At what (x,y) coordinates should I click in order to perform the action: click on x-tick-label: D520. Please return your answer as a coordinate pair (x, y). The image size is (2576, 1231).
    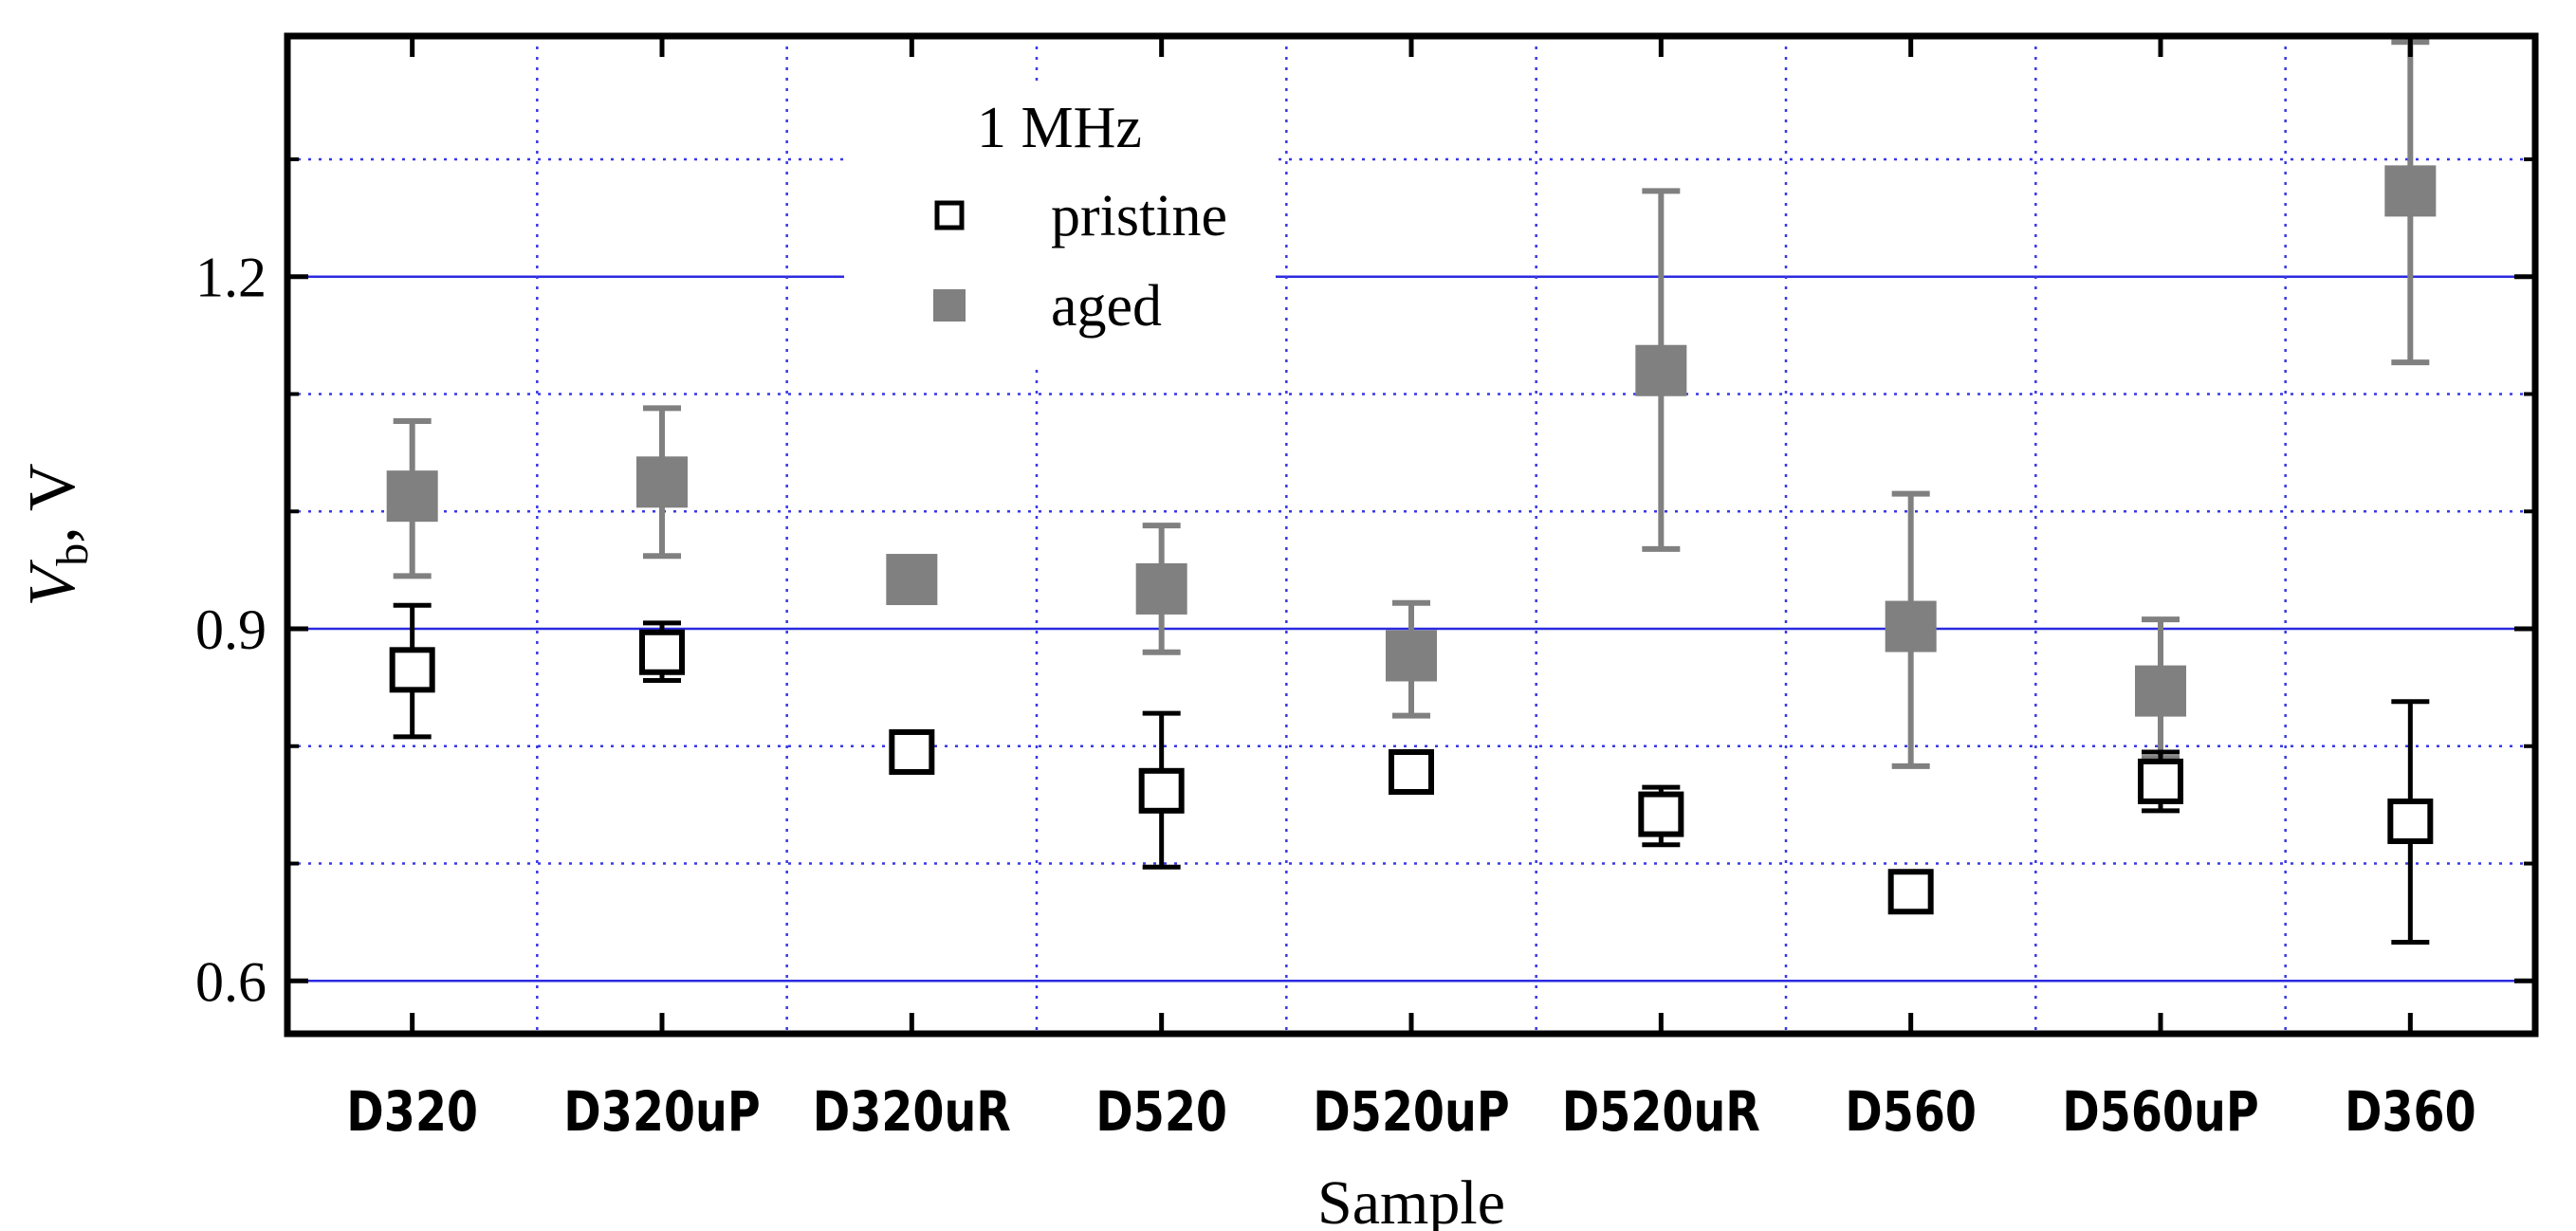
    Looking at the image, I should click on (1161, 1111).